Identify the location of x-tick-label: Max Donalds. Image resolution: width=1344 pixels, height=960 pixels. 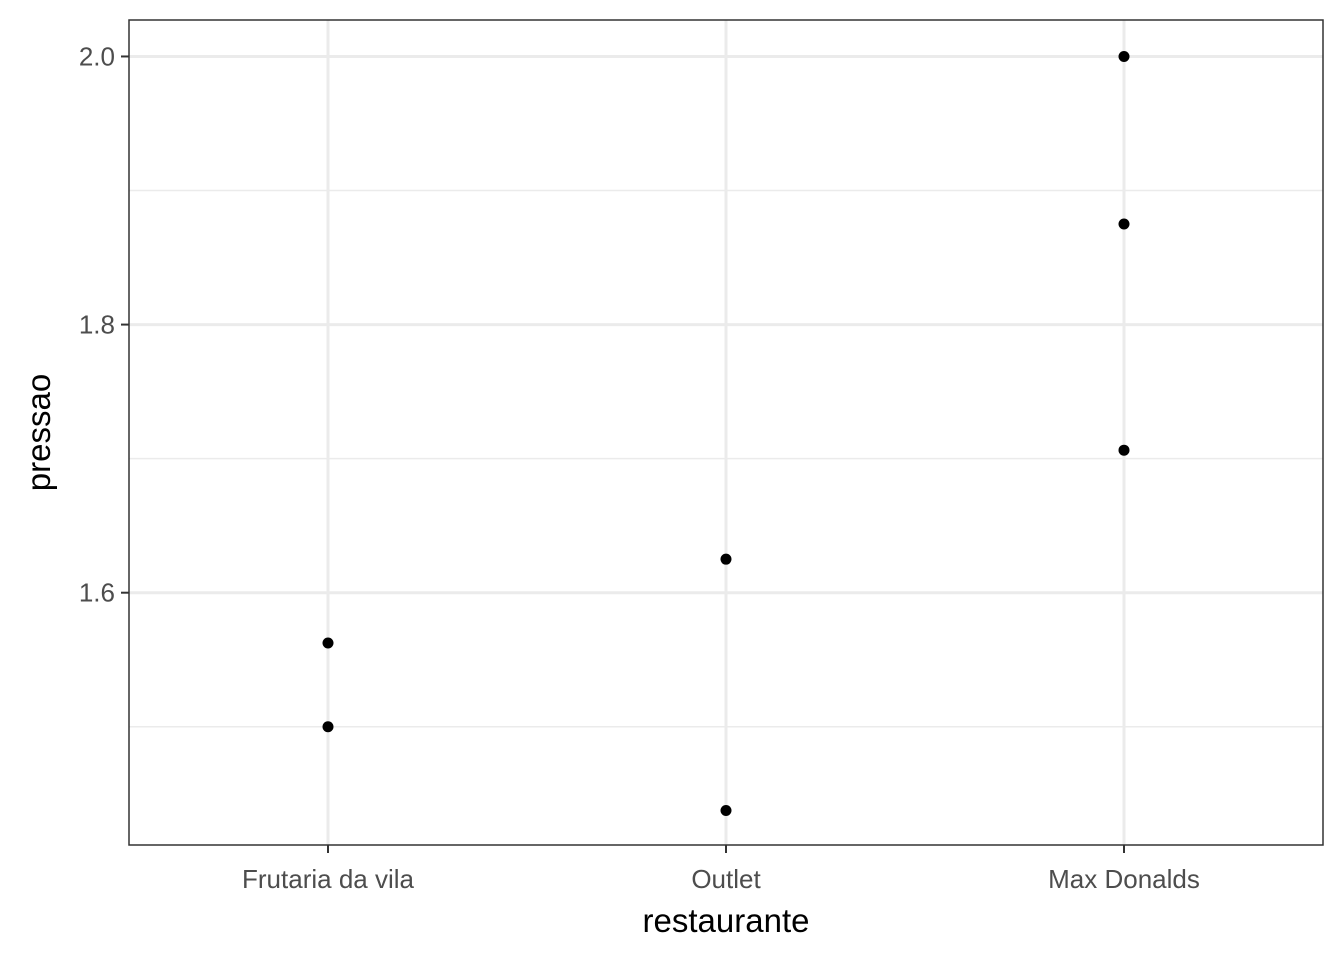
(1124, 879).